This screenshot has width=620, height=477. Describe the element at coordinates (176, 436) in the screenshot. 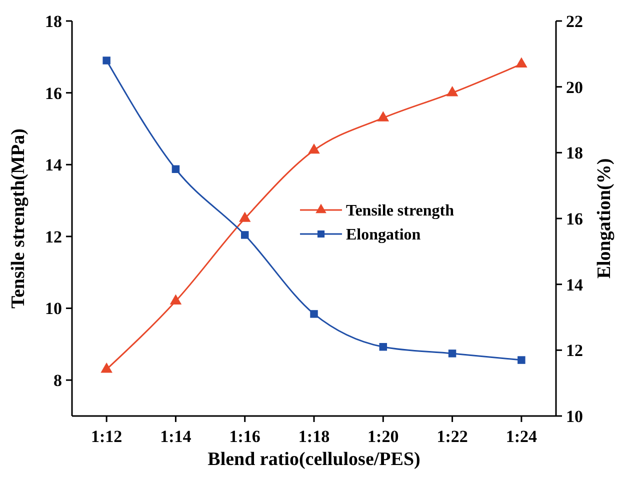

I see `x-tick-label: 1:14` at that location.